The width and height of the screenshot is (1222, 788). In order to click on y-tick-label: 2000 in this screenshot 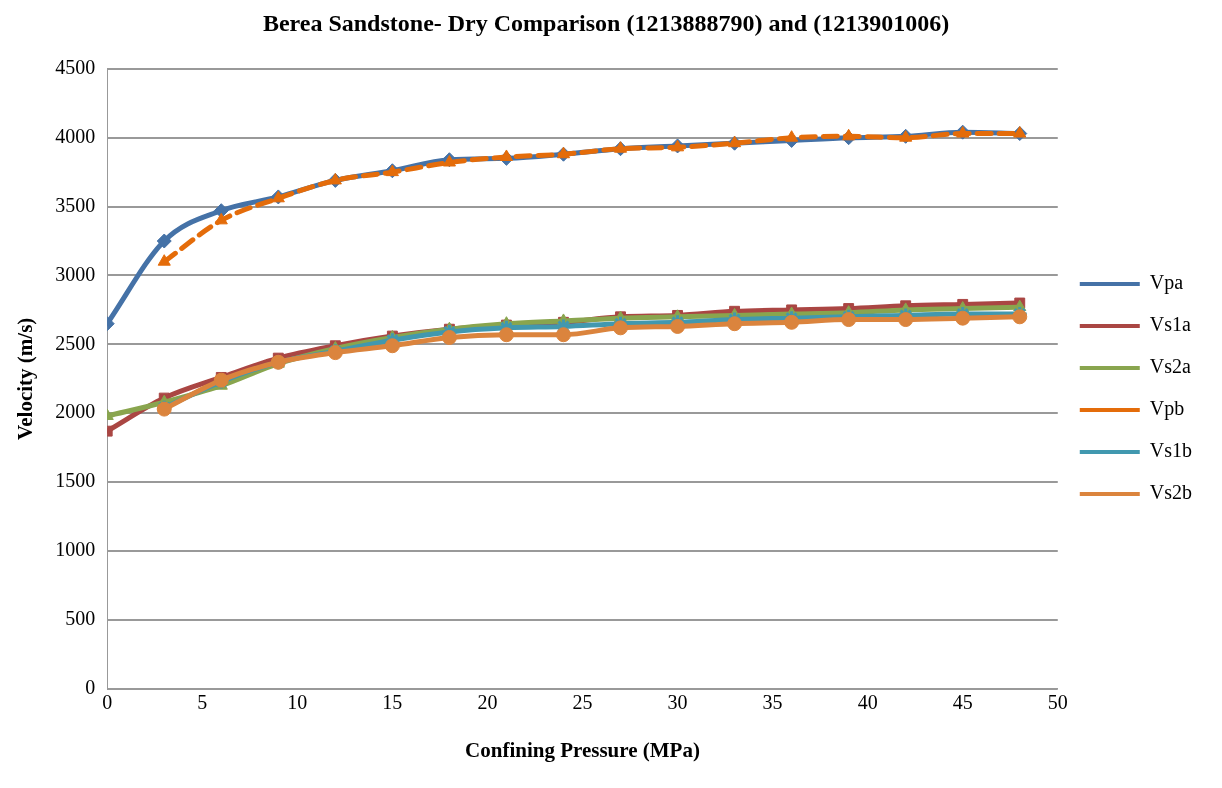, I will do `click(75, 411)`.